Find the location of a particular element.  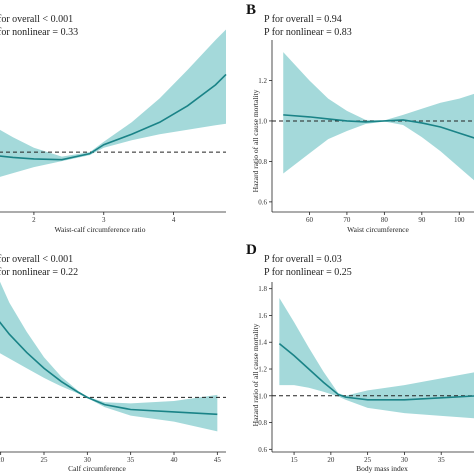

y-tick-label: 1.4 is located at coordinates (262, 343).